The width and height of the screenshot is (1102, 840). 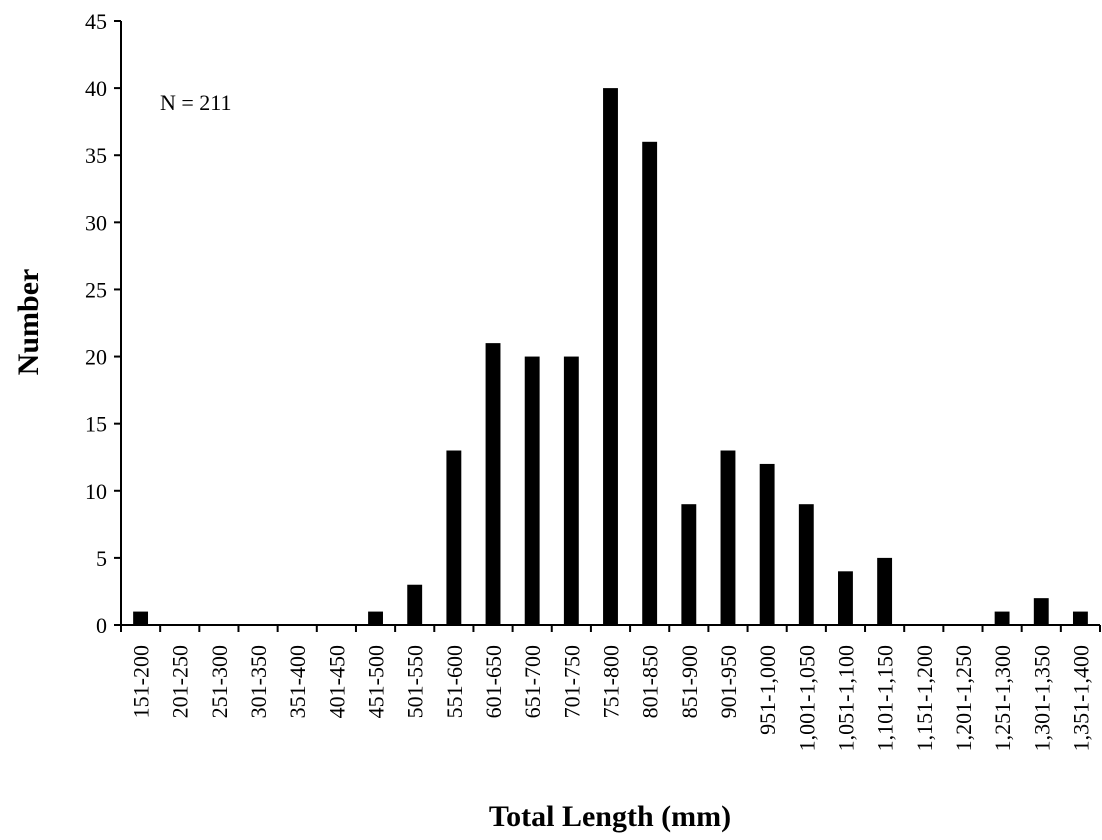 I want to click on bar-1,301-1,350, so click(x=1041, y=611).